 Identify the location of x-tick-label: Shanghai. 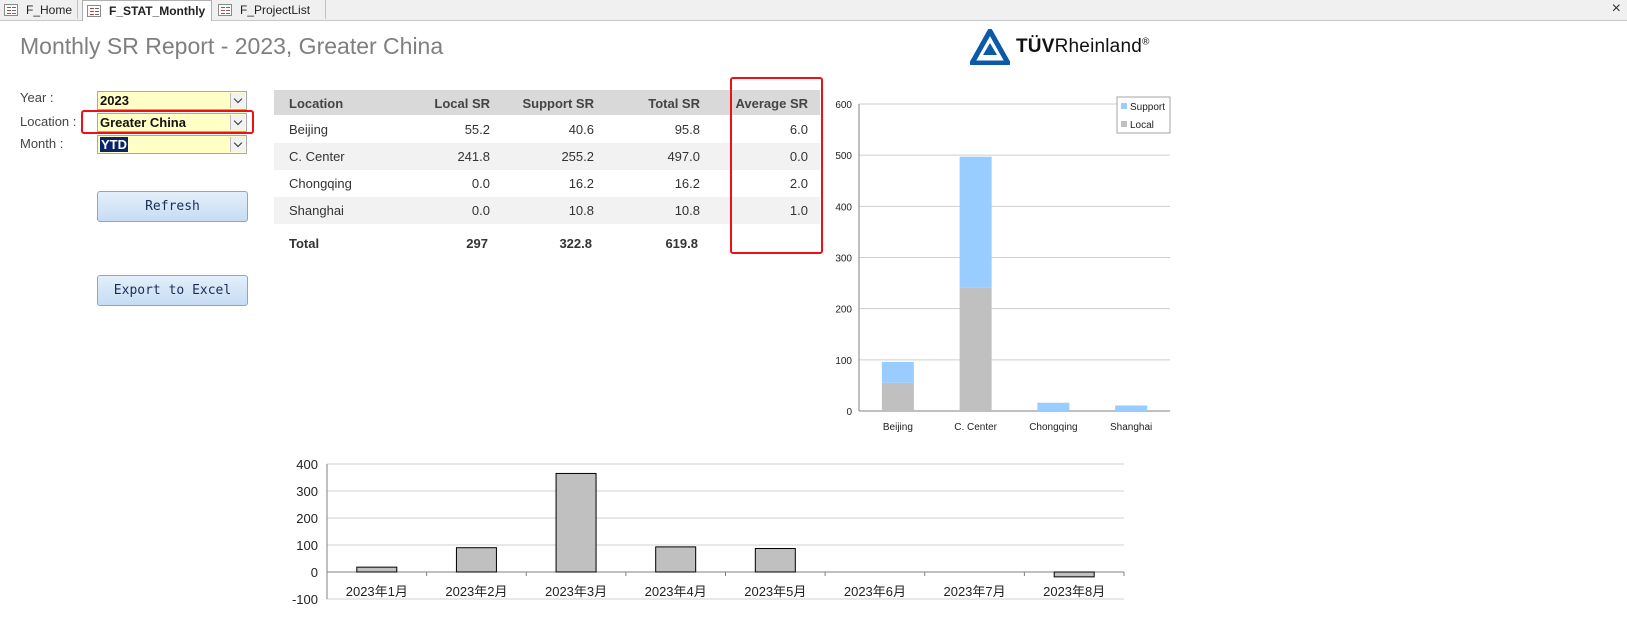
(1131, 427).